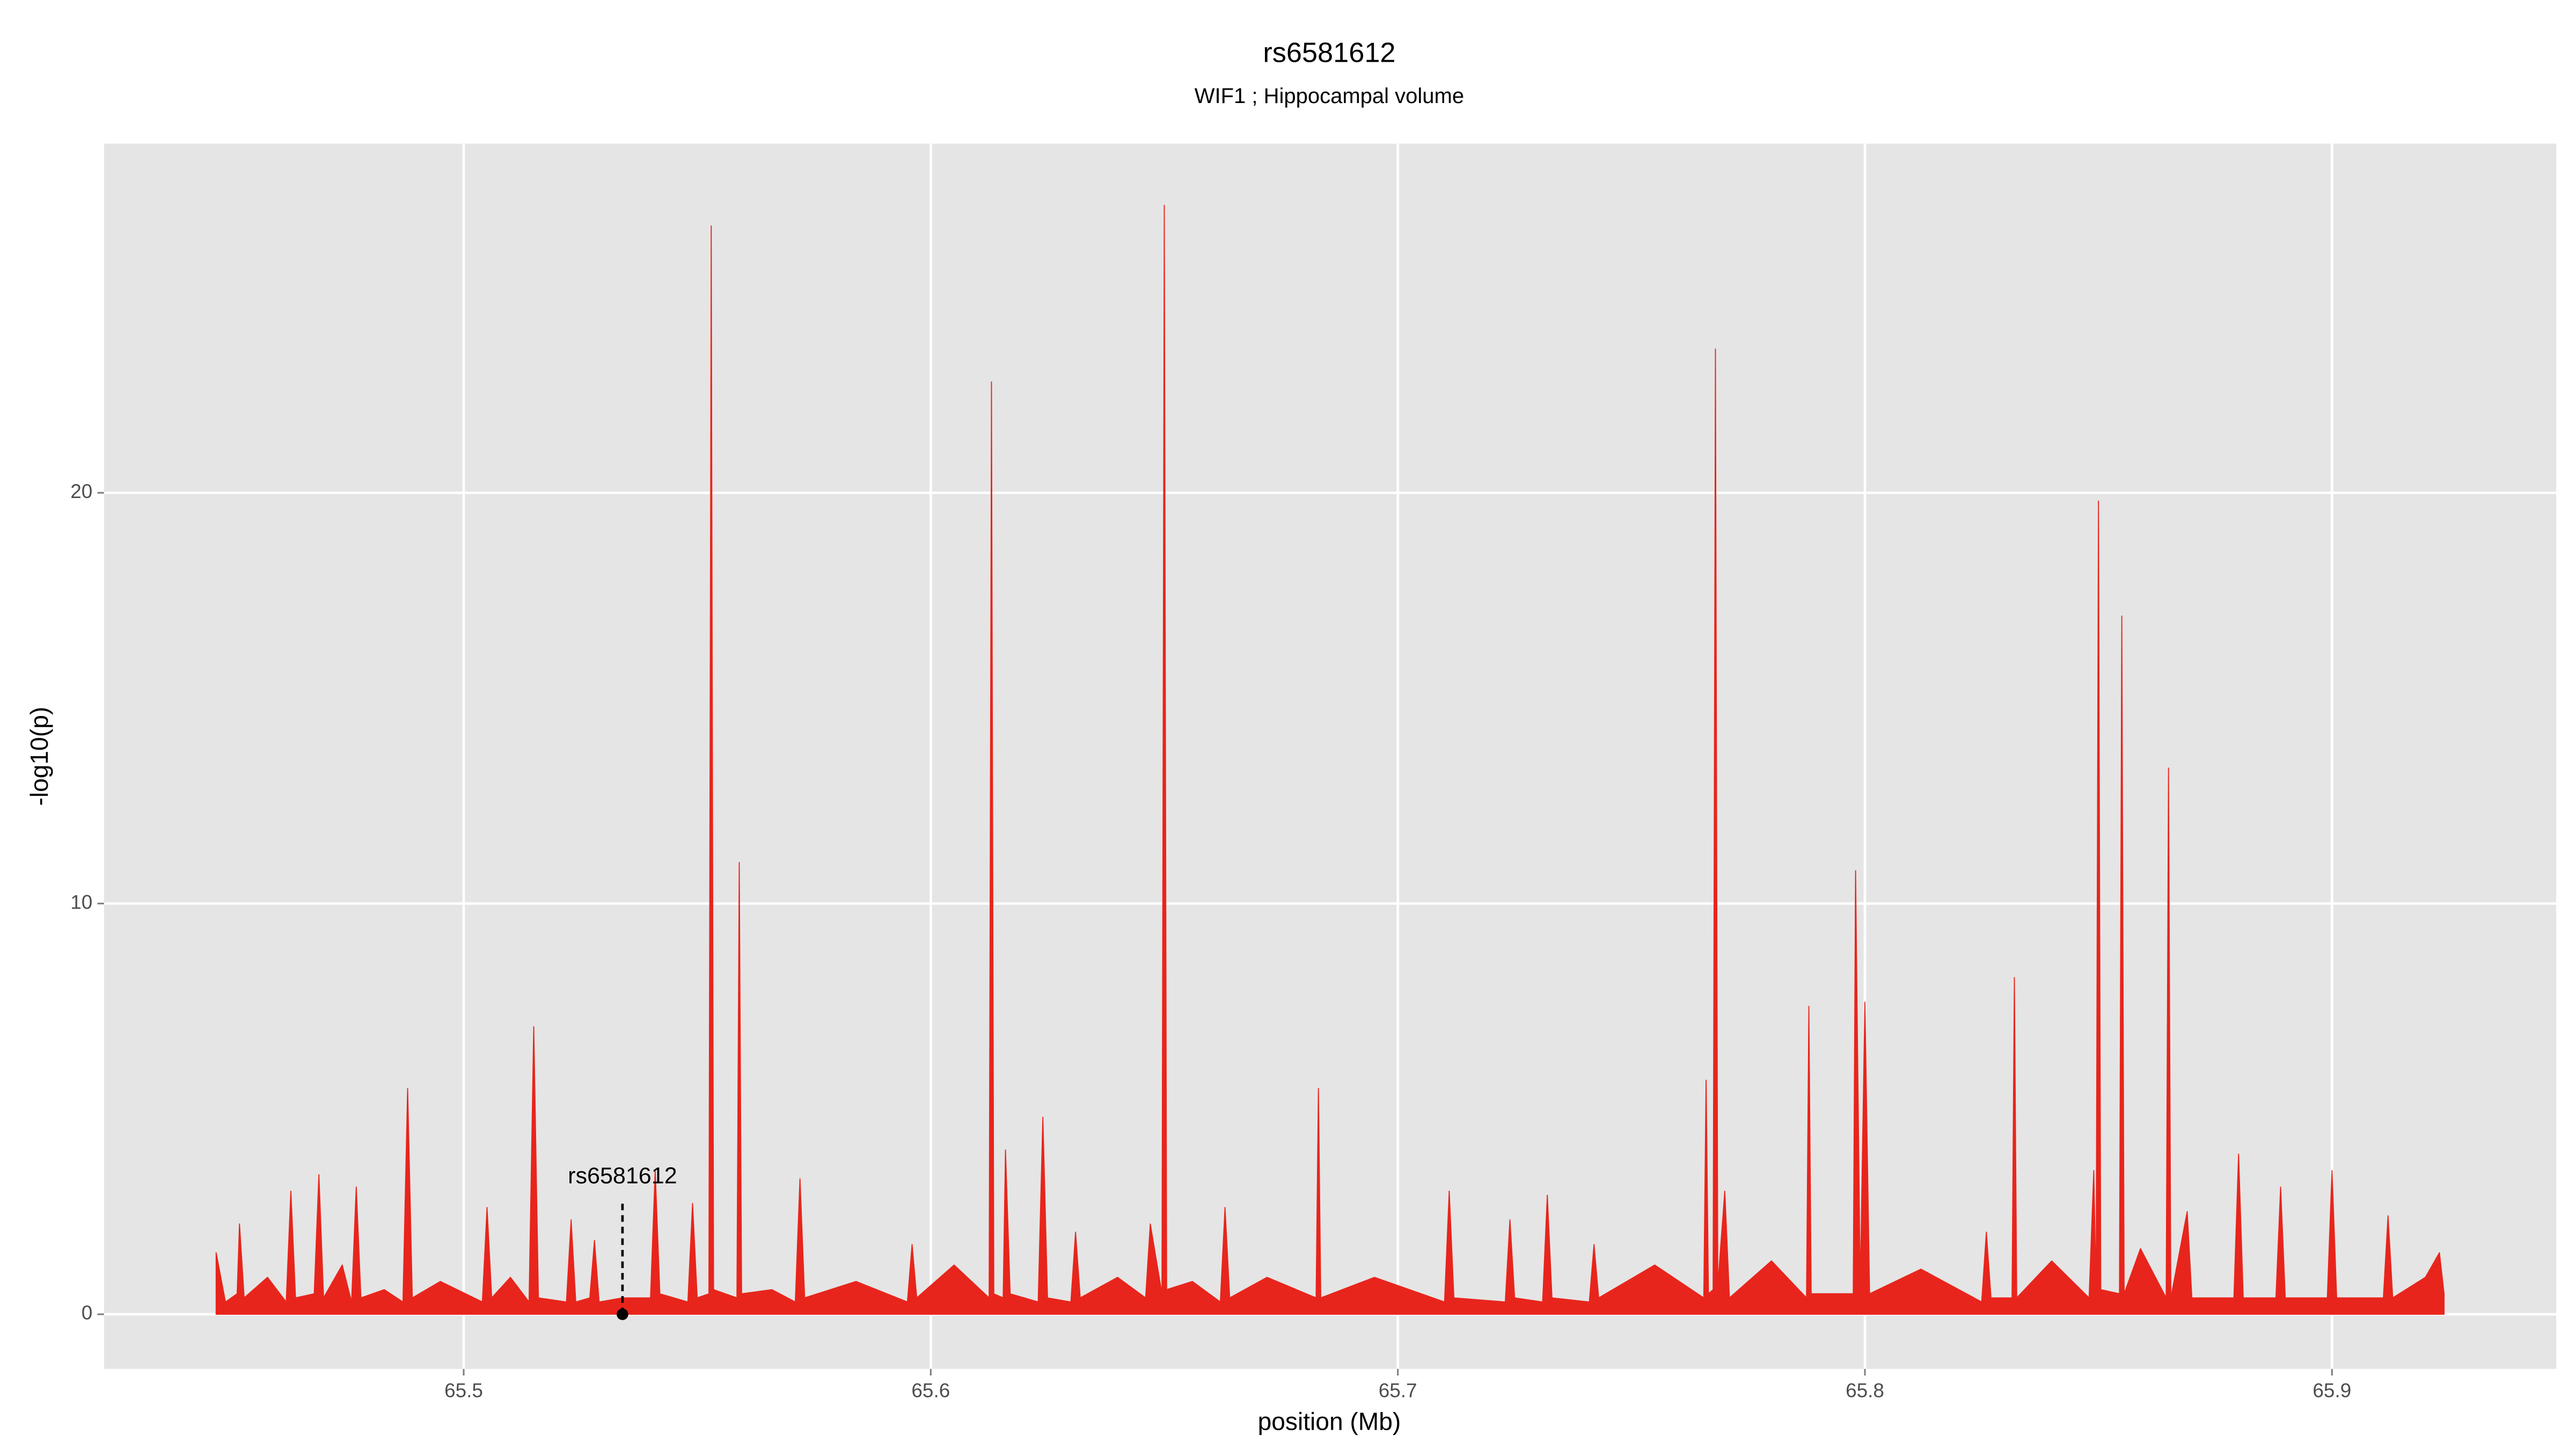  What do you see at coordinates (463, 1391) in the screenshot?
I see `x-tick-label: 65.5` at bounding box center [463, 1391].